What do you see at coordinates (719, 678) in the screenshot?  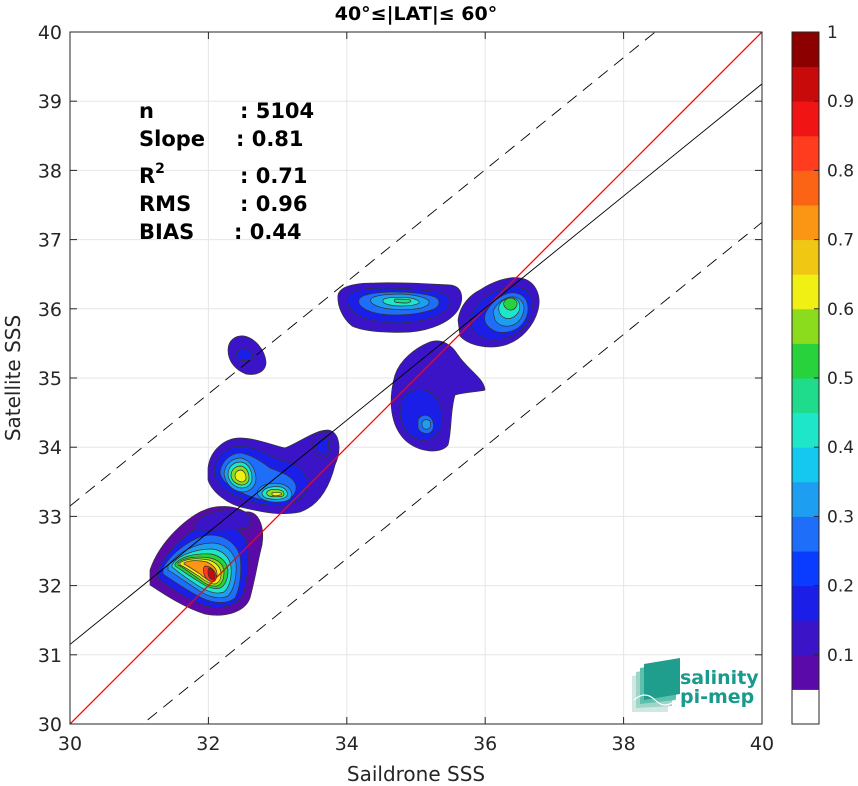 I see `logo-line1: salinity` at bounding box center [719, 678].